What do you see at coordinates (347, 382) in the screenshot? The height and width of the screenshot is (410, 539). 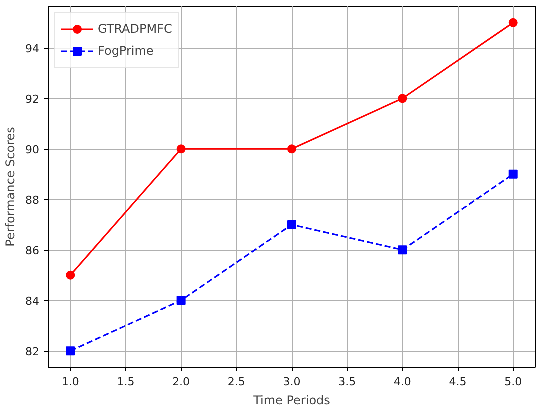 I see `x-tick-label: 3.5` at bounding box center [347, 382].